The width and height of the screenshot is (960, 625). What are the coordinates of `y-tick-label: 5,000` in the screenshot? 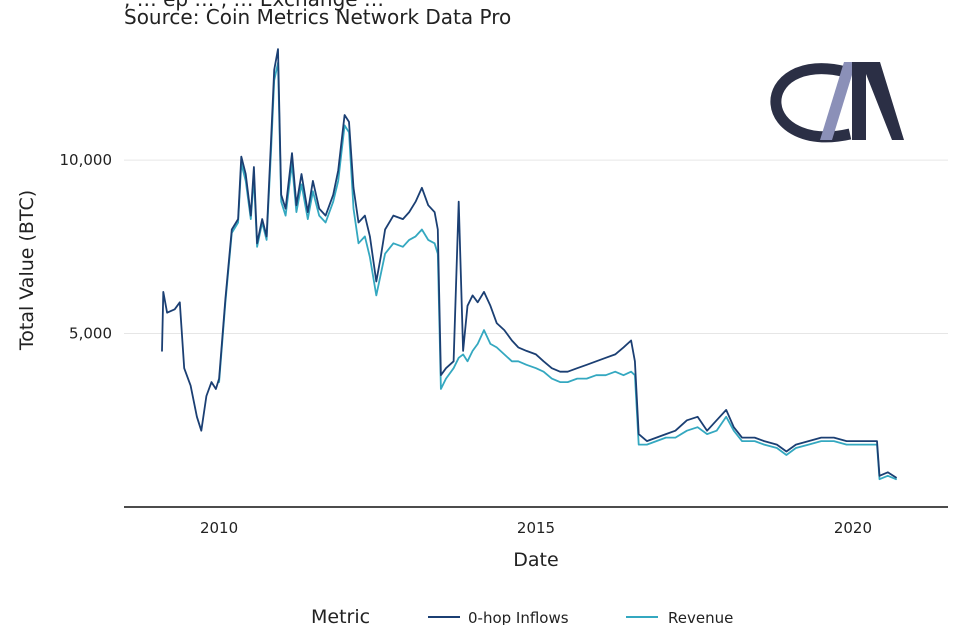 It's located at (90, 334).